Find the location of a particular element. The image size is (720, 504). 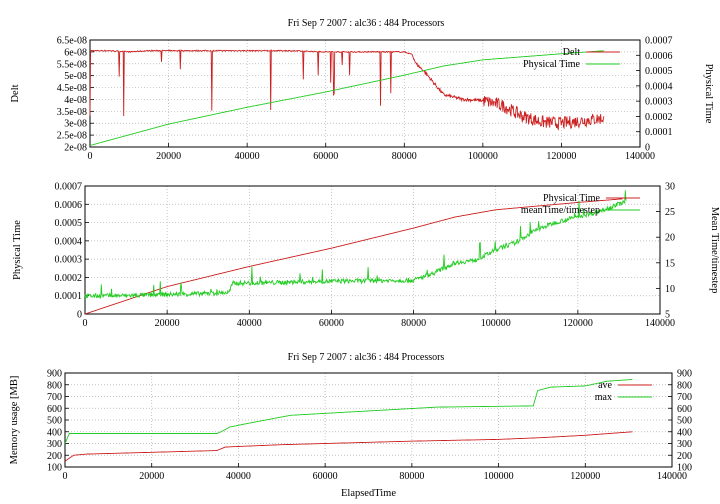

y2-axis-label: Physical Time is located at coordinates (708, 94).